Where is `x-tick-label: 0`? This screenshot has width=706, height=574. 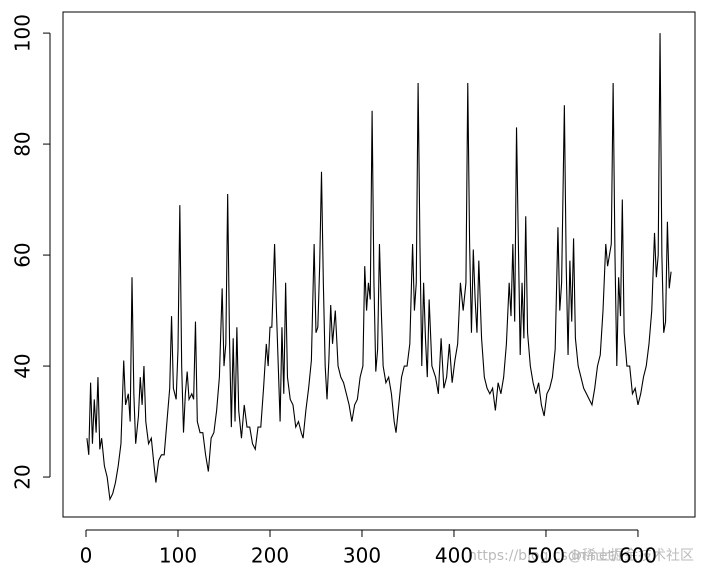
x-tick-label: 0 is located at coordinates (86, 556).